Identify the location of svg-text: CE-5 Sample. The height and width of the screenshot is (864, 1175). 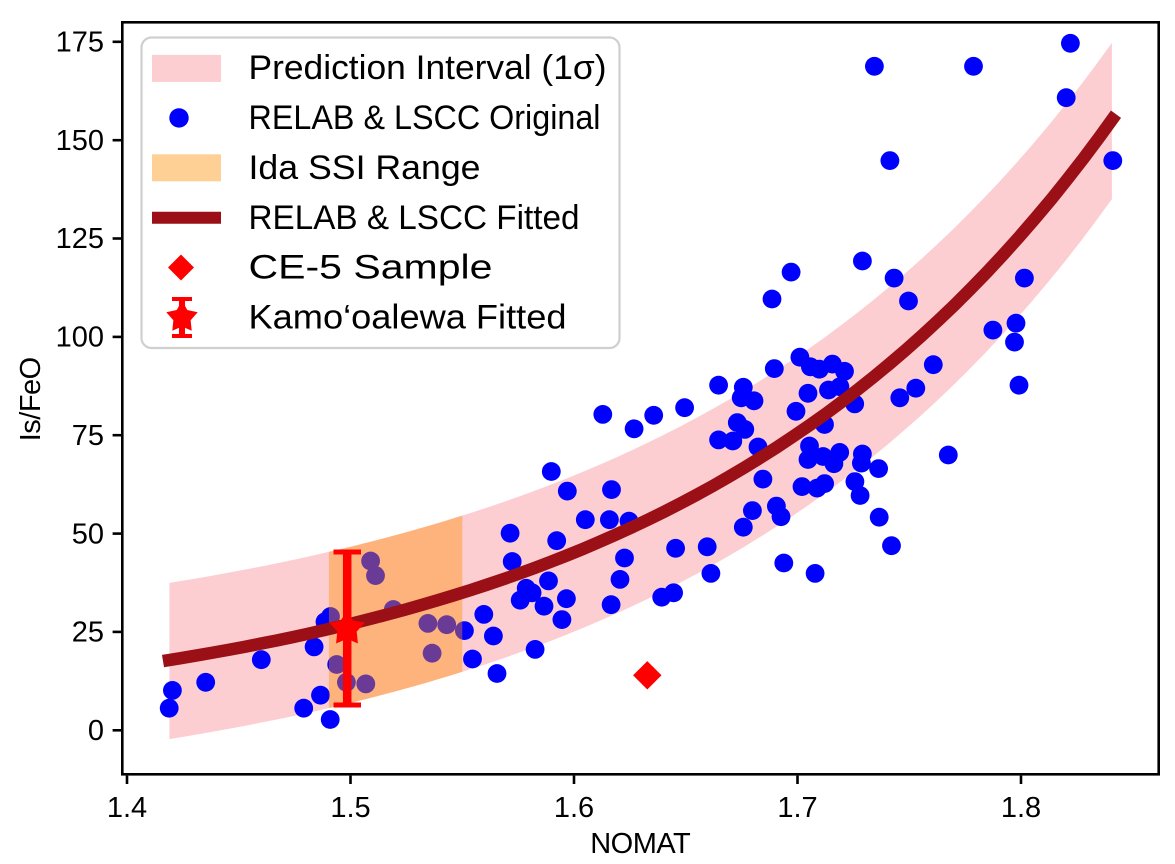
(371, 268).